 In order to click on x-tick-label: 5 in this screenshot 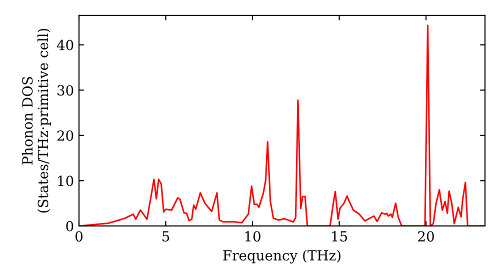, I will do `click(166, 236)`.